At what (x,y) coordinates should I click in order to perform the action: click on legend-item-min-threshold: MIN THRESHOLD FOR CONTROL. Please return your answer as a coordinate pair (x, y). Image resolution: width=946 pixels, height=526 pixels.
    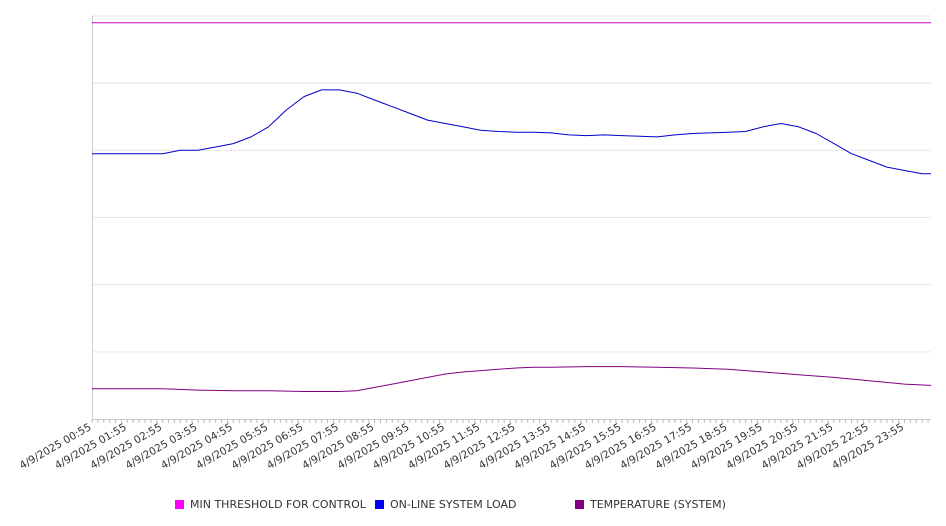
    Looking at the image, I should click on (270, 505).